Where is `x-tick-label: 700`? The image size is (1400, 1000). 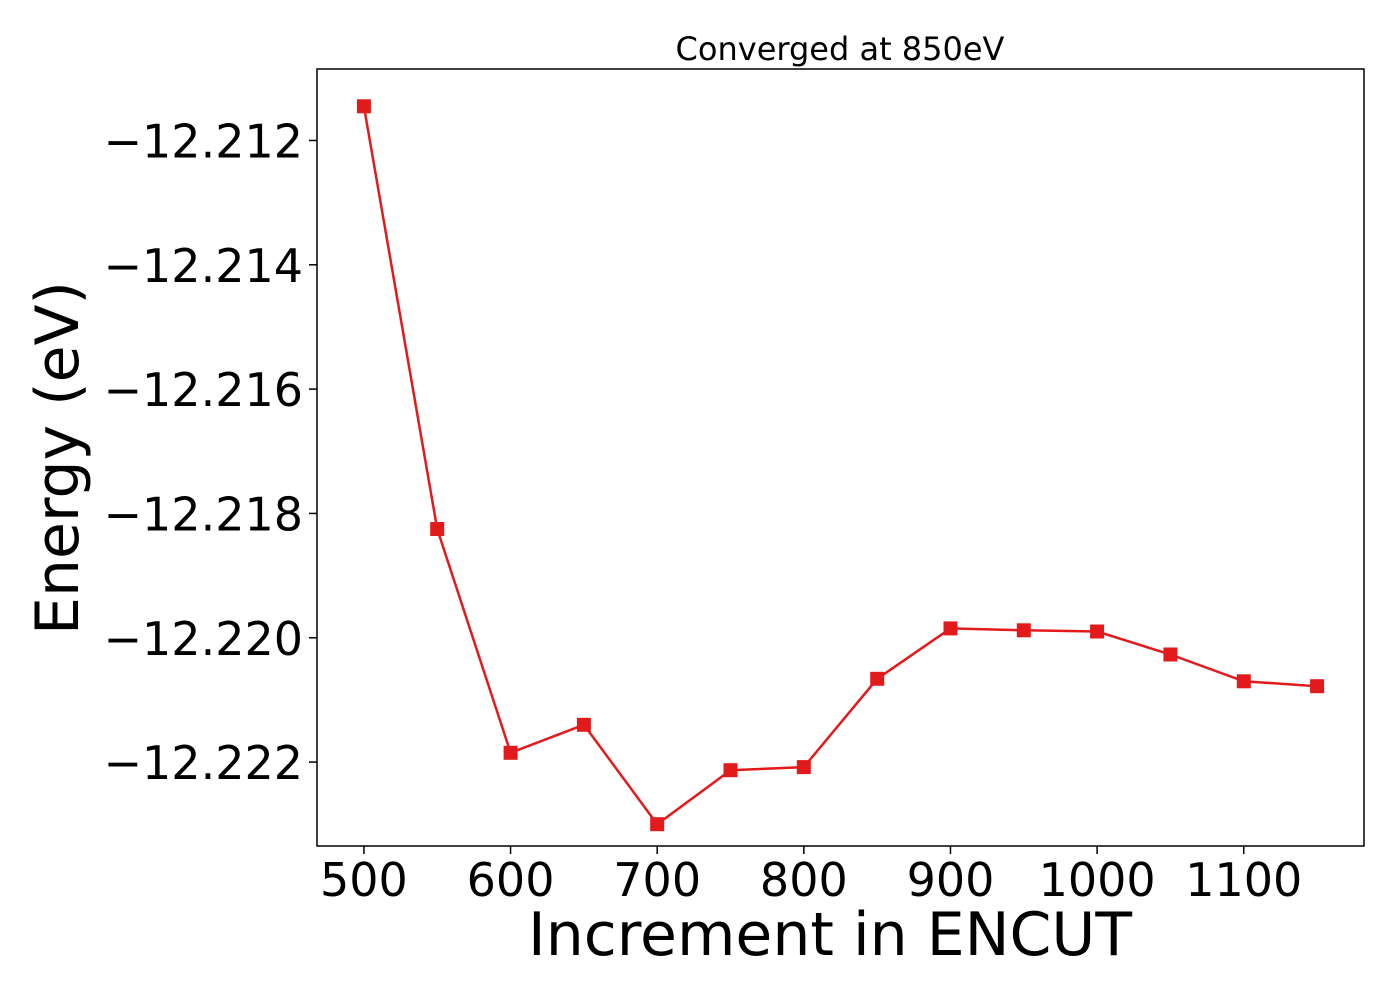 x-tick-label: 700 is located at coordinates (657, 880).